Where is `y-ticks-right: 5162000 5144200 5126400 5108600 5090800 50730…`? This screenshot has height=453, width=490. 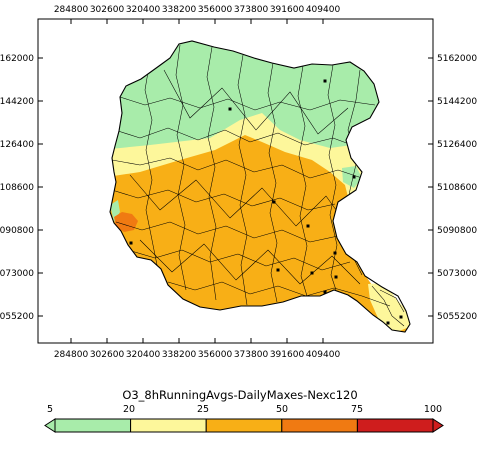
y-ticks-right: 5162000 5144200 5126400 5108600 5090800 50730… is located at coordinates (452, 188).